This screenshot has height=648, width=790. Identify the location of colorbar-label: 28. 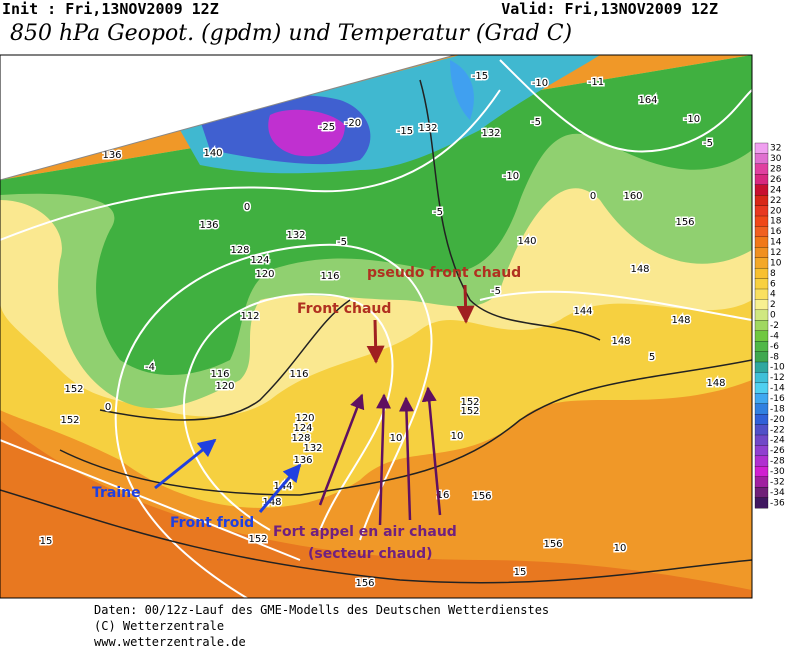
(776, 170).